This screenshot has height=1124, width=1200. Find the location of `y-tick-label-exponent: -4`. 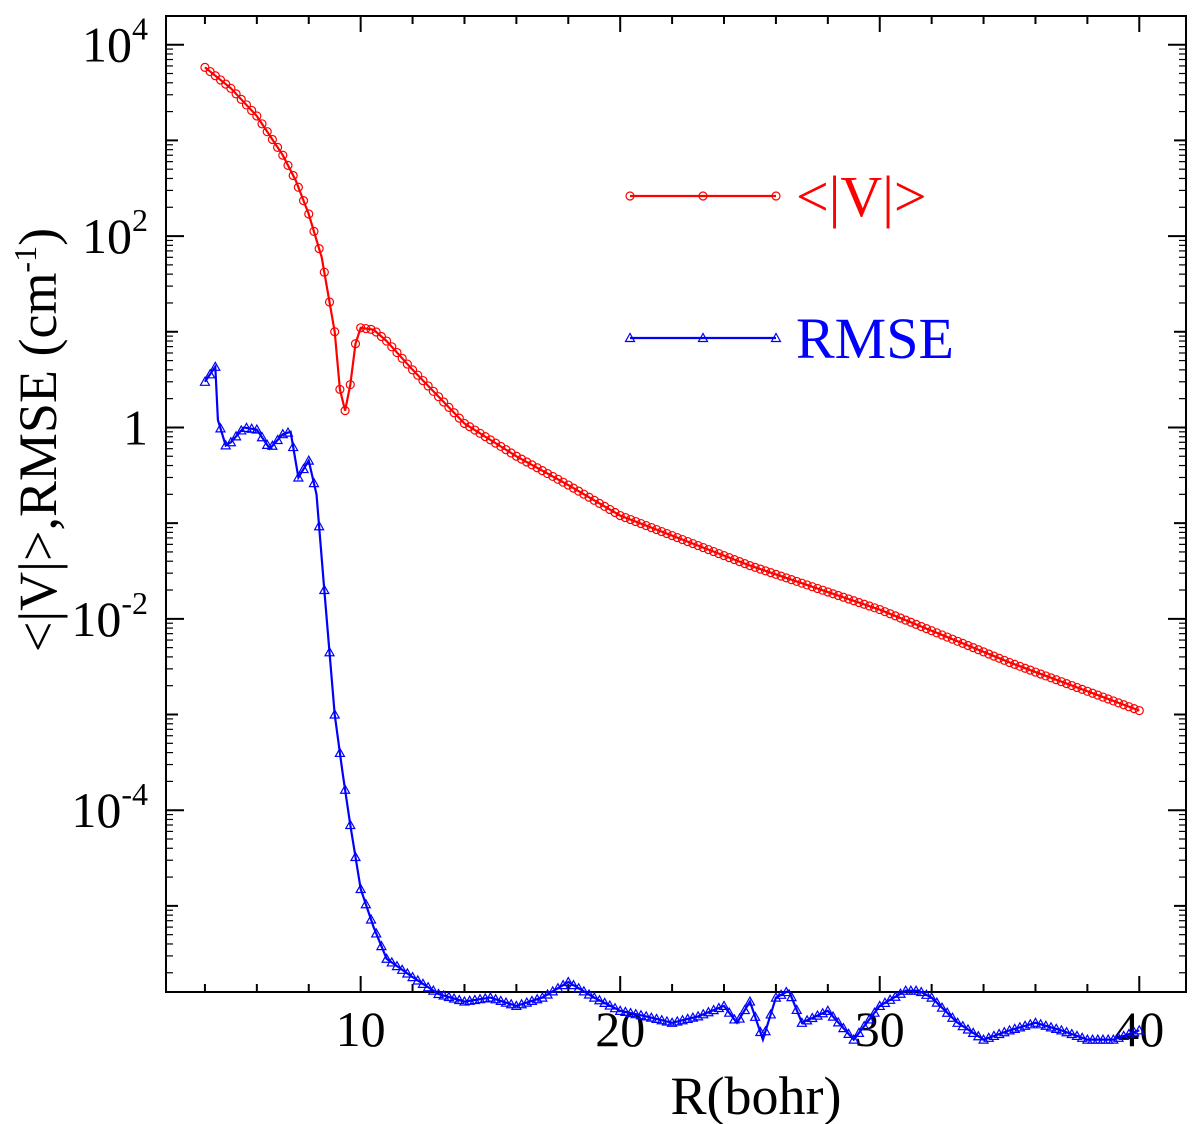

y-tick-label-exponent: -4 is located at coordinates (134, 794).